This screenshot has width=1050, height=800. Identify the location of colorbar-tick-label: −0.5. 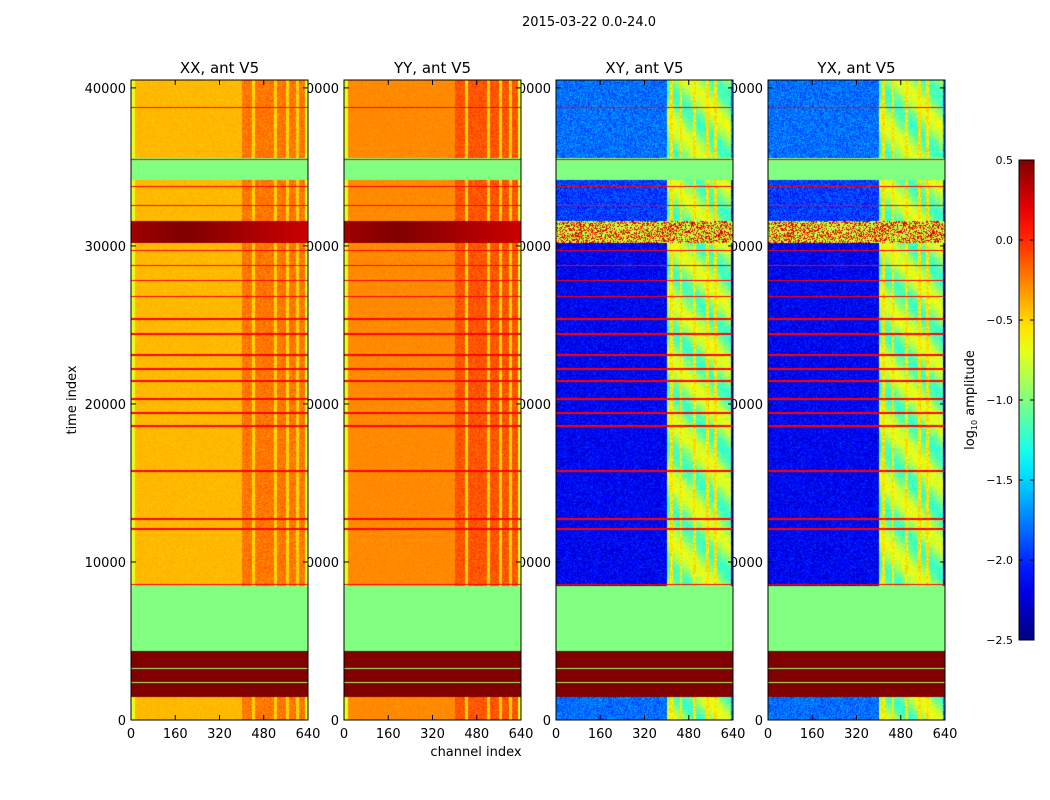
(999, 320).